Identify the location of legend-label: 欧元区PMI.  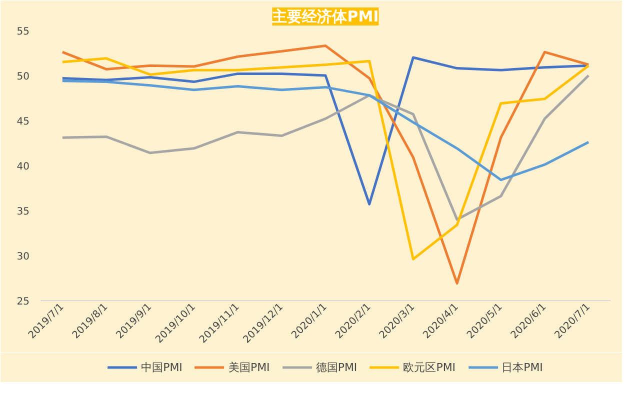
(429, 367).